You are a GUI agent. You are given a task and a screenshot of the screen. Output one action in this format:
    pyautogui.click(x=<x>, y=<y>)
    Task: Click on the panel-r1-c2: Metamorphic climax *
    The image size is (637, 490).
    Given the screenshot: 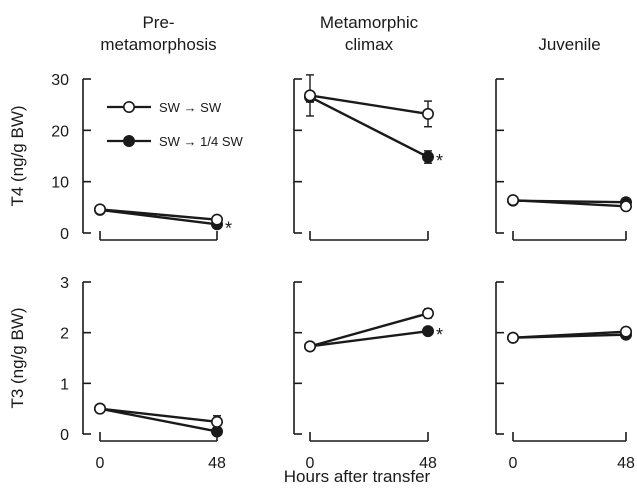 What is the action you would take?
    pyautogui.click(x=368, y=126)
    